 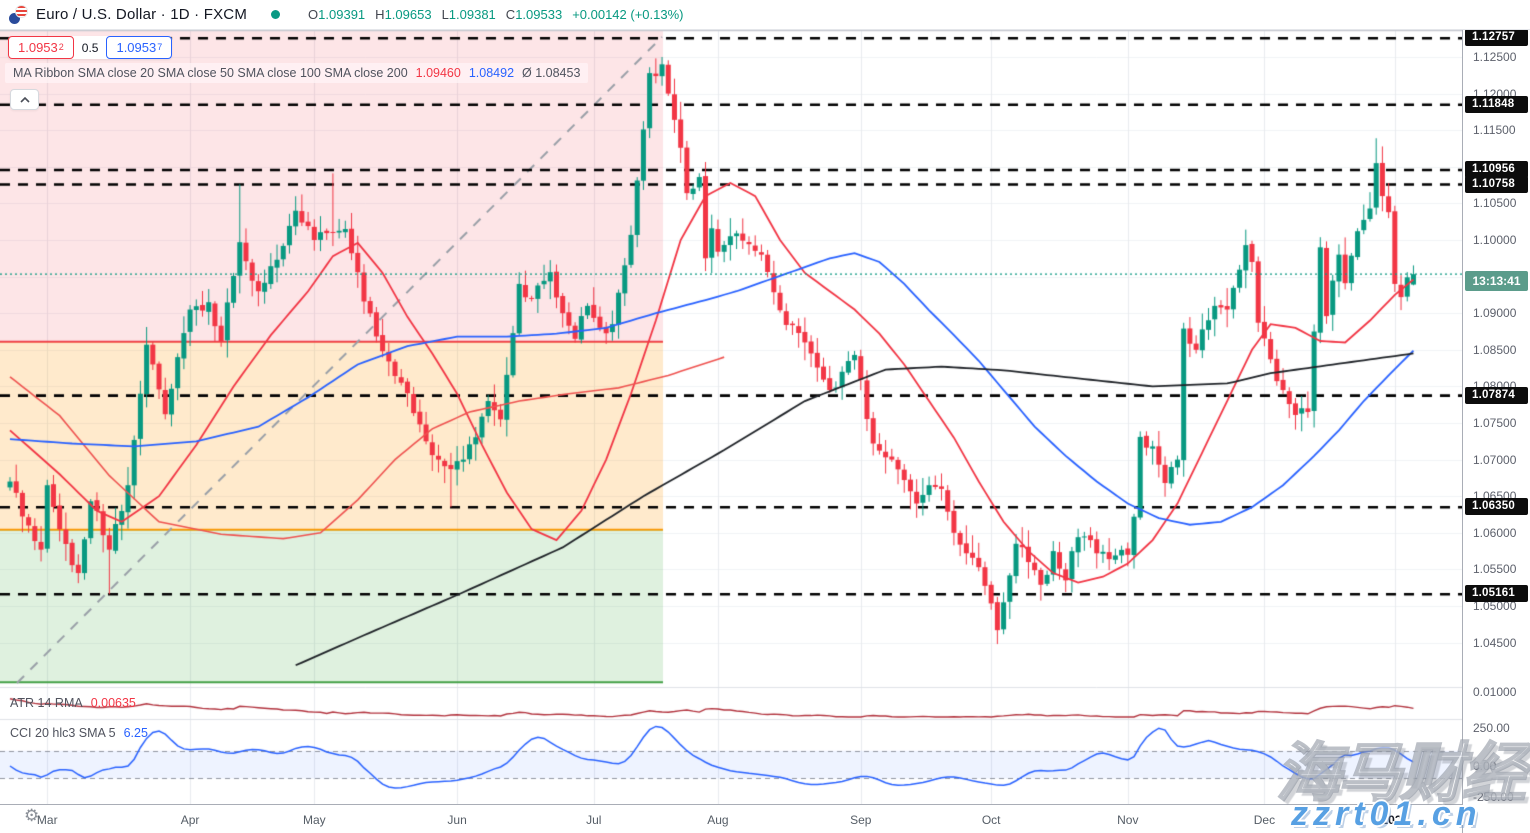 What do you see at coordinates (1496, 170) in the screenshot?
I see `price-level-badge: 1.10956` at bounding box center [1496, 170].